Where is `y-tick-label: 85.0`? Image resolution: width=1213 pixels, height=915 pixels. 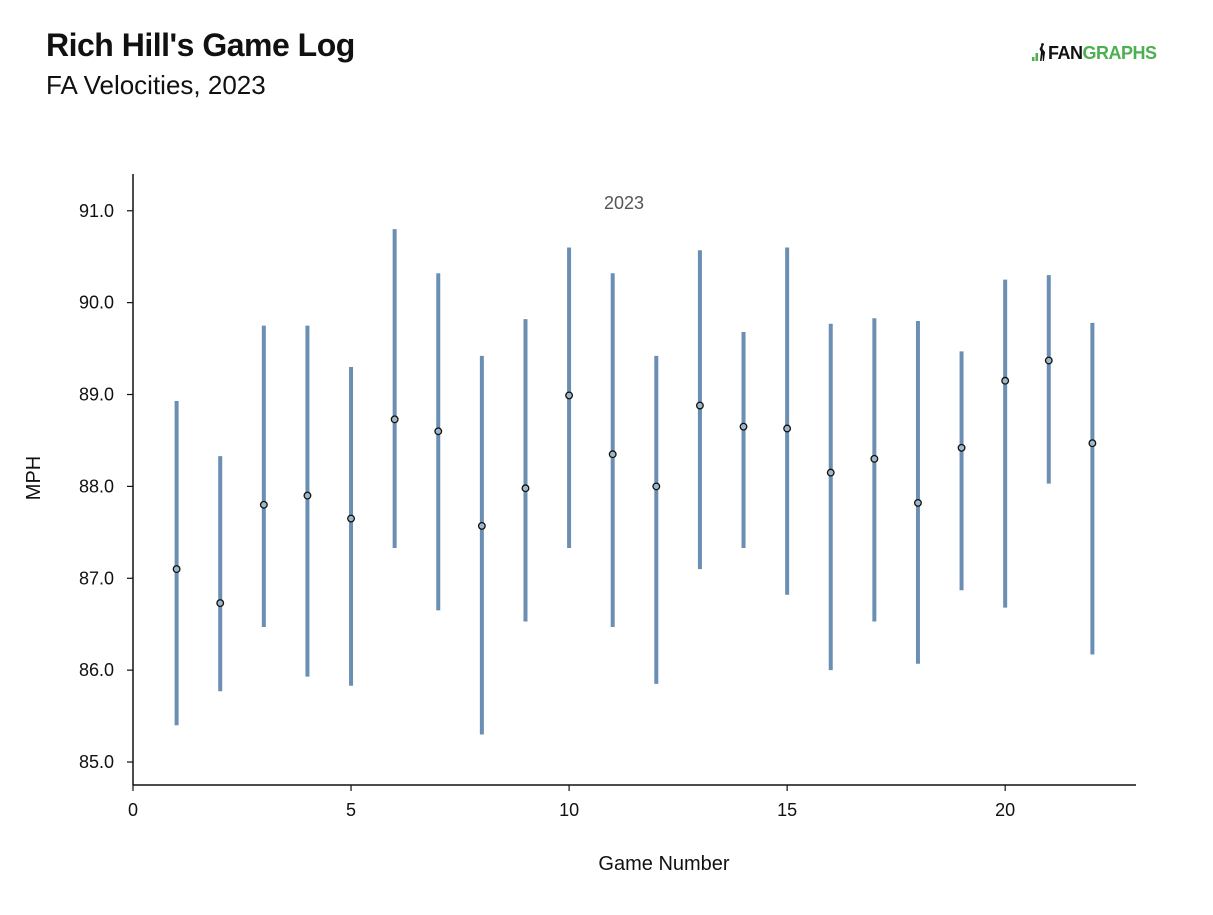
y-tick-label: 85.0 is located at coordinates (96, 762).